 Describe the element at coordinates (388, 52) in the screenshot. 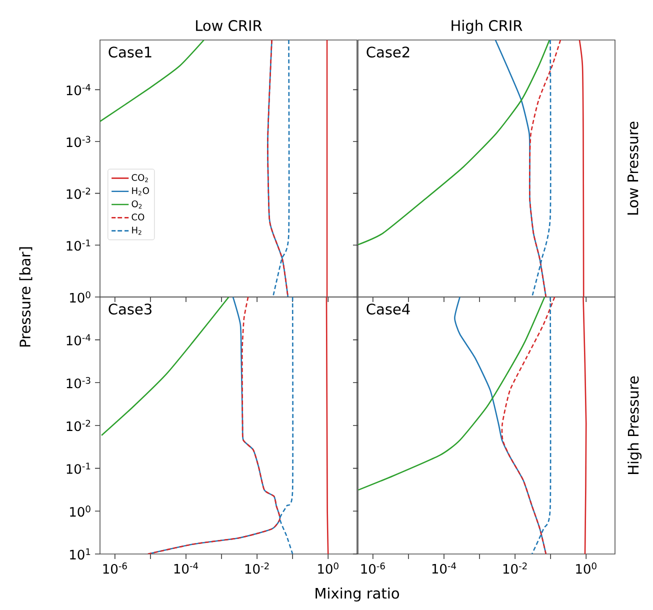

I see `annotation: Case2` at that location.